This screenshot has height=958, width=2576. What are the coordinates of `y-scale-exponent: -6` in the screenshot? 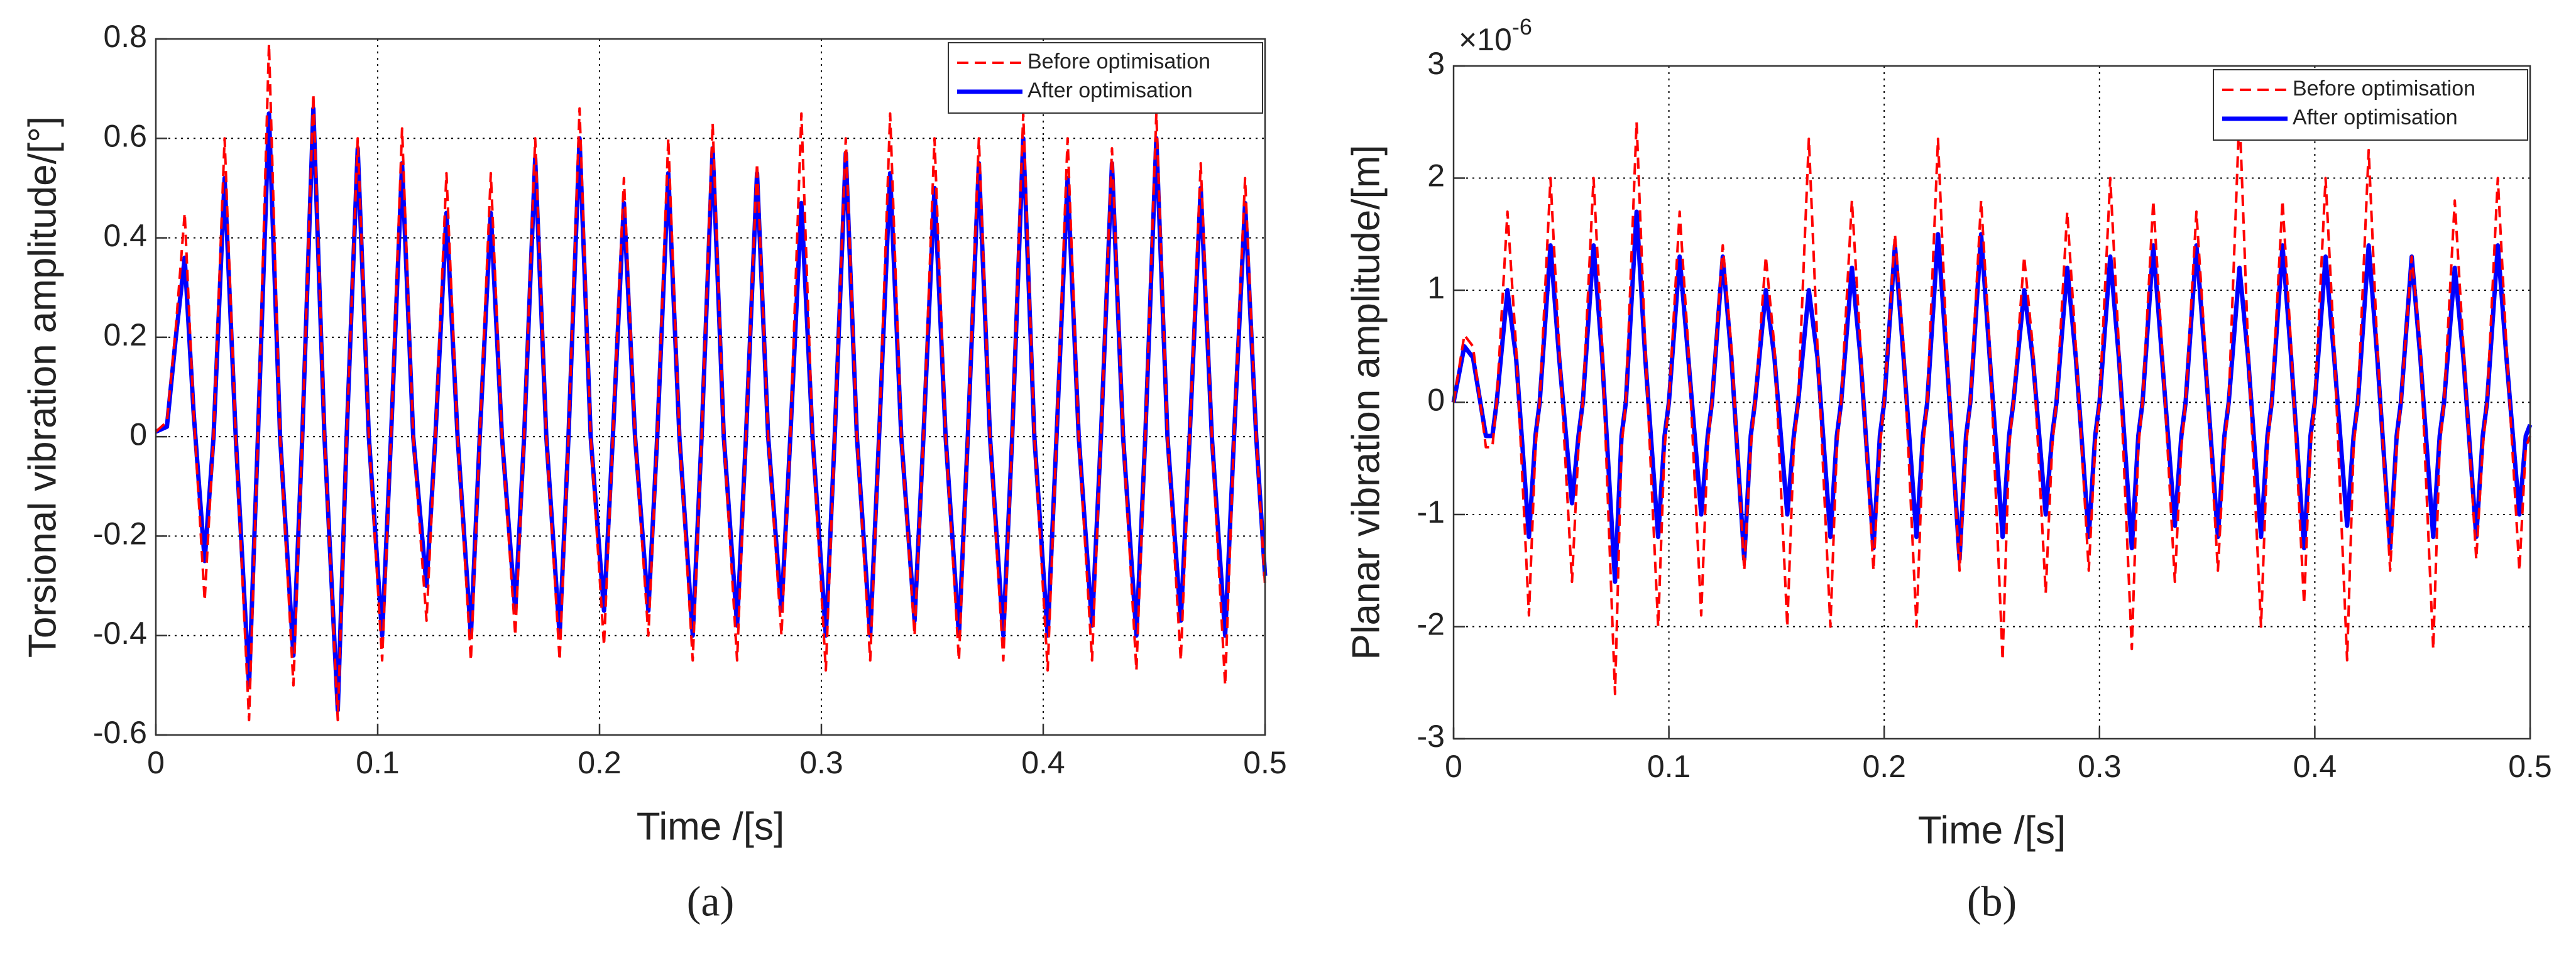 It's located at (1522, 27).